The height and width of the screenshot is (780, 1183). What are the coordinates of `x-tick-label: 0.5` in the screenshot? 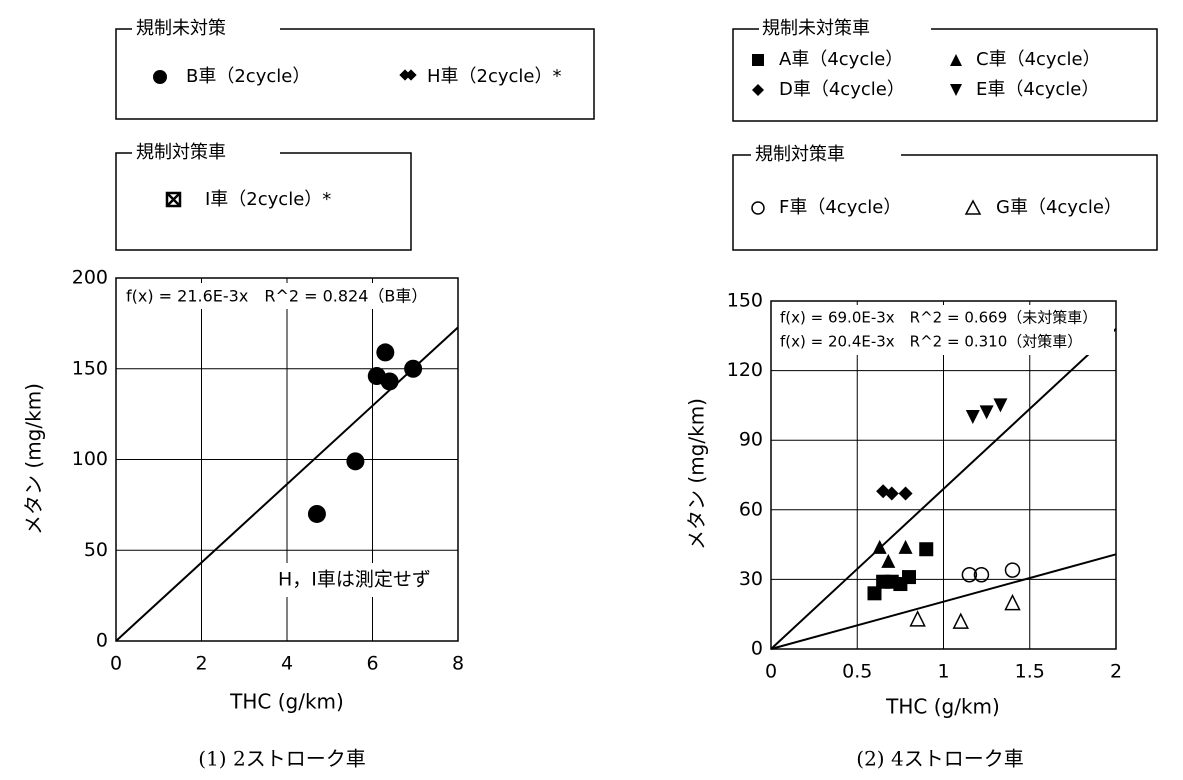 It's located at (857, 672).